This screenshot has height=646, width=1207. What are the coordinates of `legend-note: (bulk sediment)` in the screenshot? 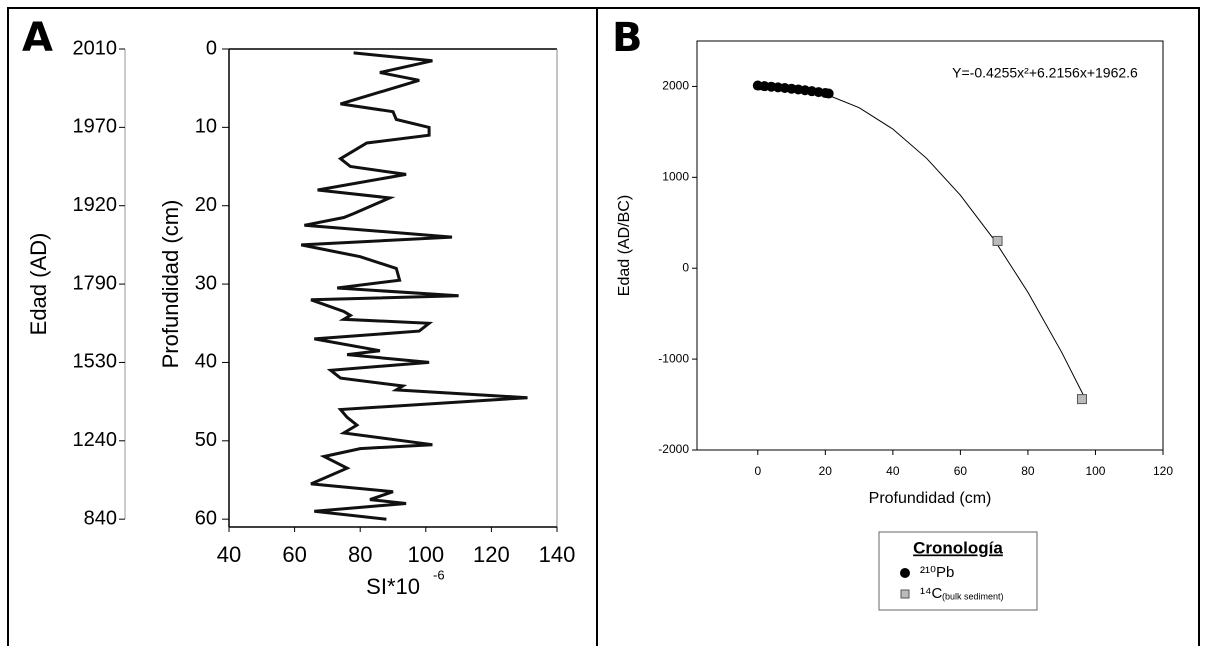 It's located at (973, 596).